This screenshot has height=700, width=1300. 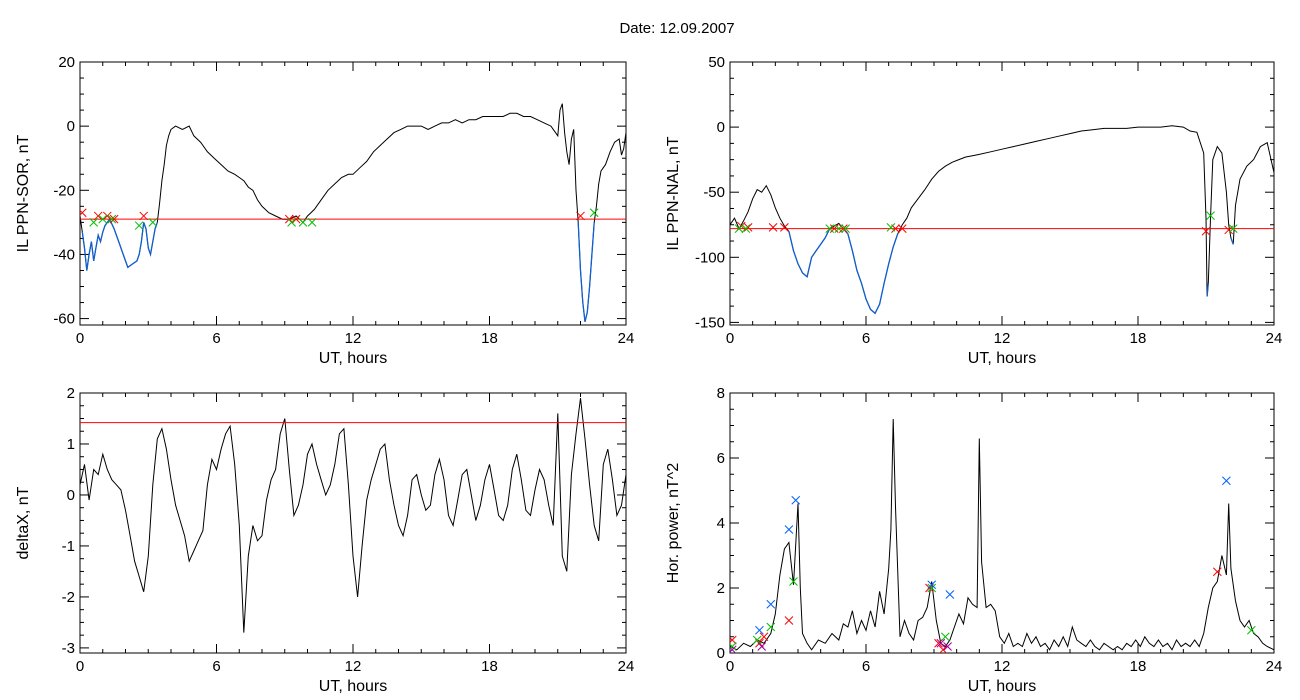 What do you see at coordinates (64, 190) in the screenshot?
I see `y-tick-label: -20` at bounding box center [64, 190].